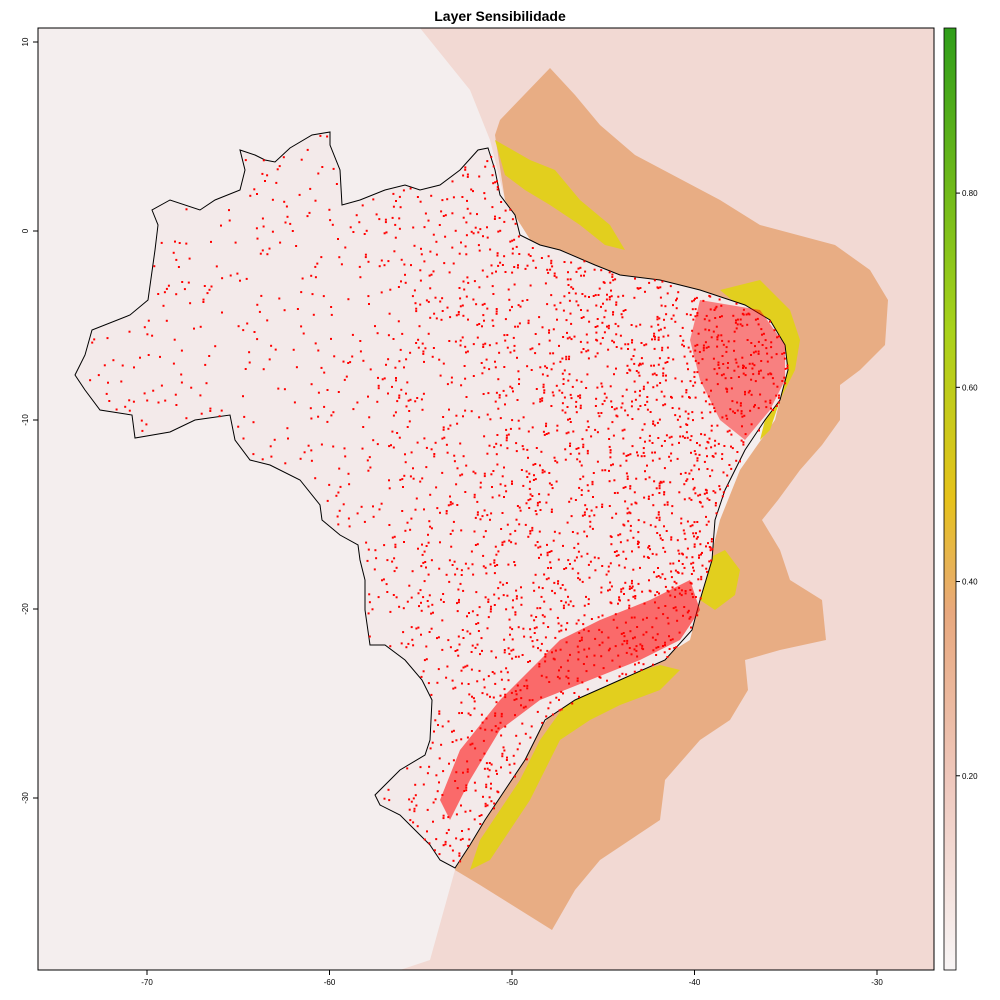  I want to click on x-tick-label-1: -60, so click(330, 982).